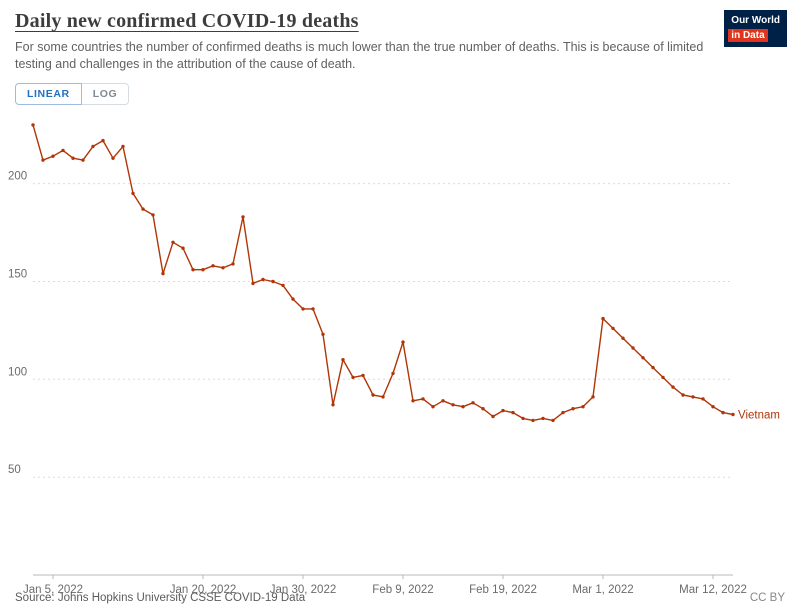 Image resolution: width=800 pixels, height=610 pixels. Describe the element at coordinates (105, 93) in the screenshot. I see `log-toggle-button: LOG` at that location.